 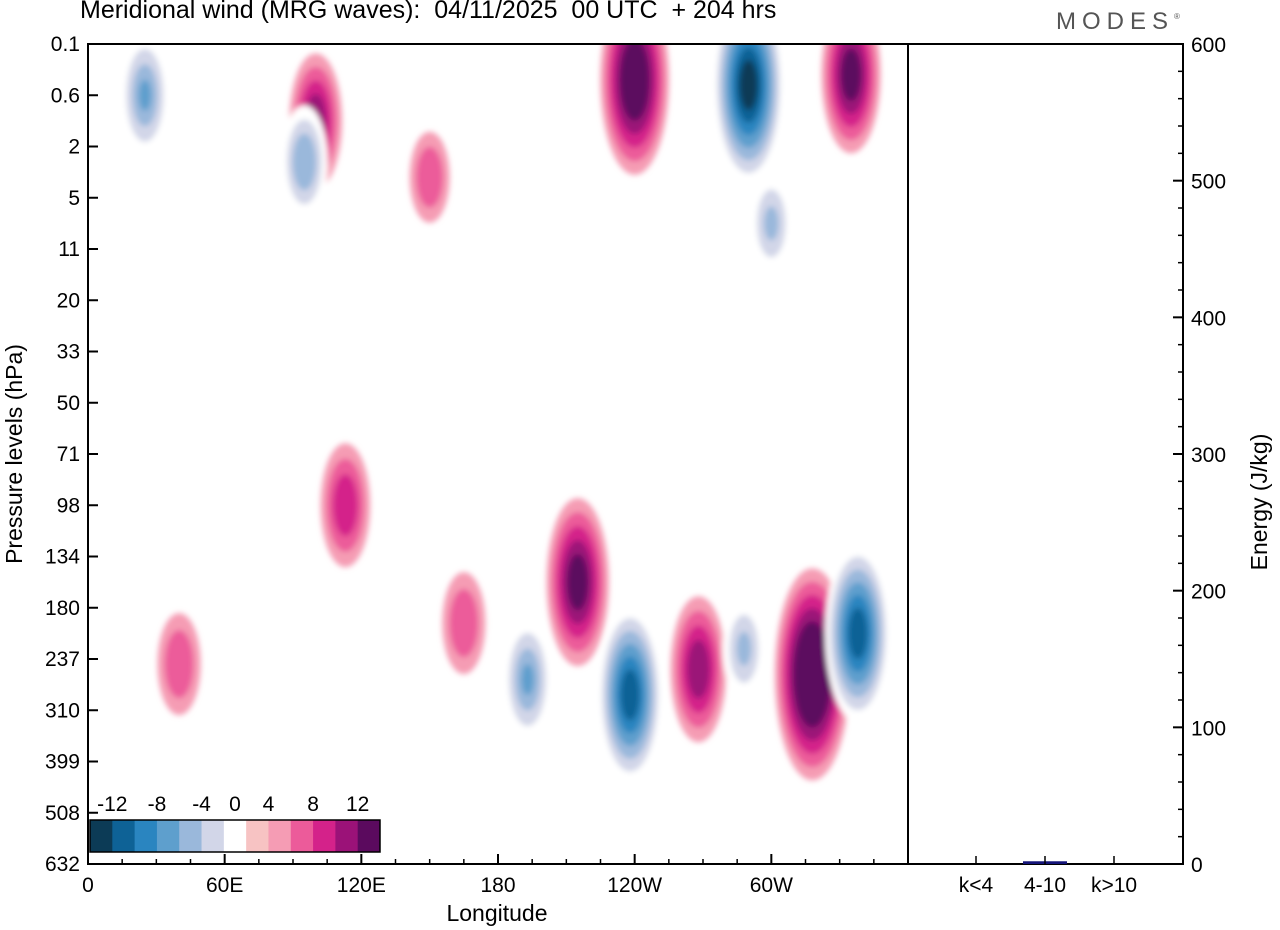 I want to click on y-tick-label-5: 20, so click(x=68, y=300).